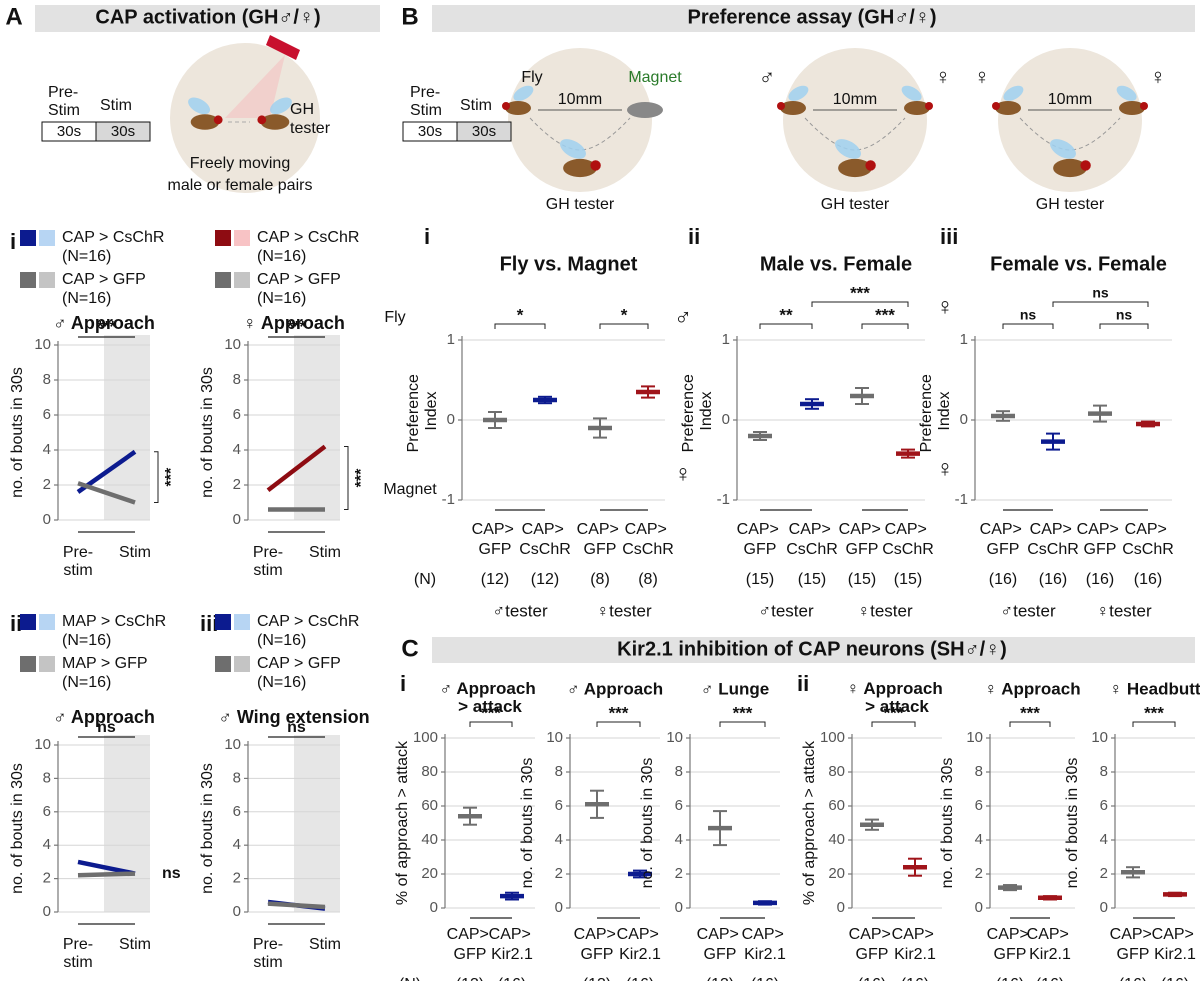 Image resolution: width=1200 pixels, height=981 pixels. Describe the element at coordinates (135, 552) in the screenshot. I see `x-tick-label: Stim` at that location.